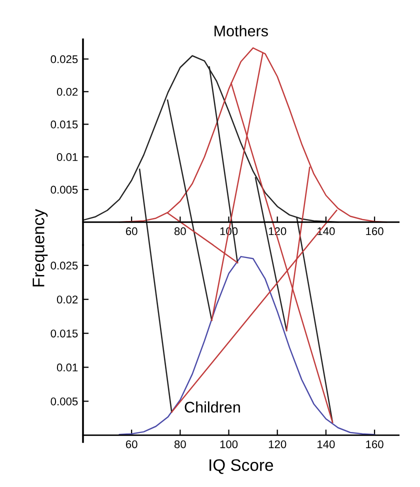 The height and width of the screenshot is (487, 420). I want to click on x-axis-title: IQ Score, so click(242, 466).